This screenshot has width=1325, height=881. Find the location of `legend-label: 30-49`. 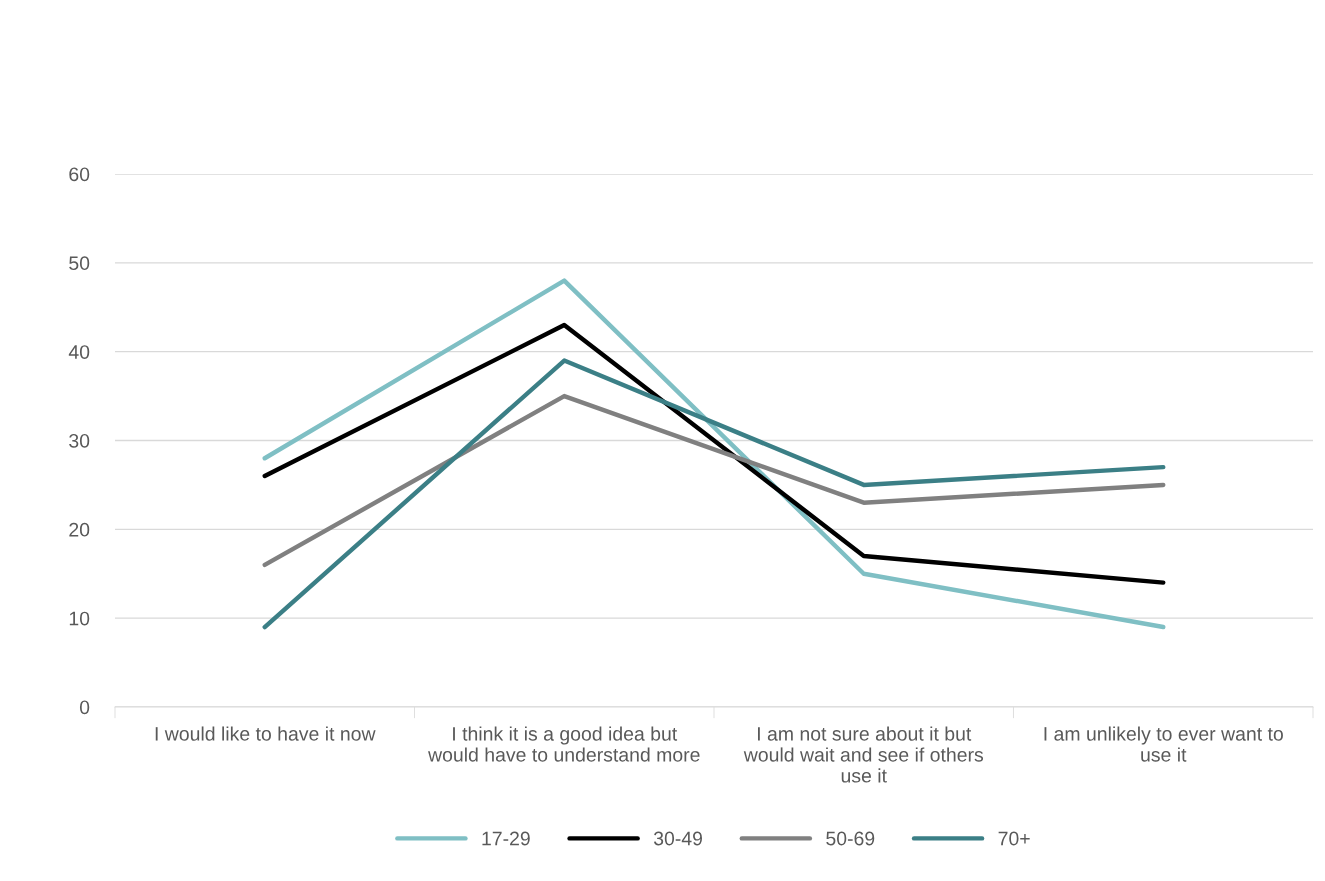

legend-label: 30-49 is located at coordinates (678, 838).